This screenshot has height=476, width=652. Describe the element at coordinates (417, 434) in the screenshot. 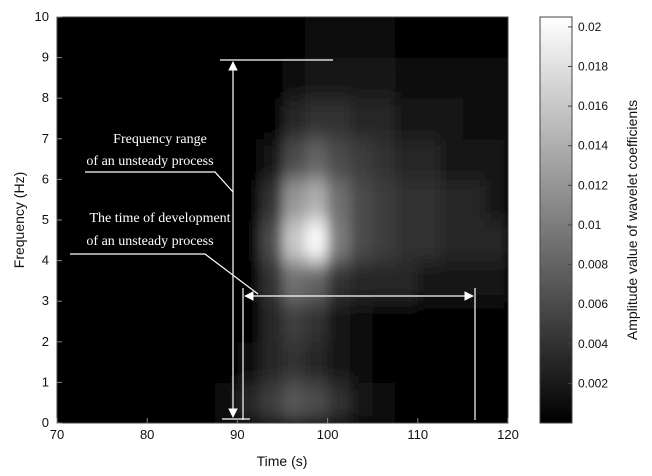

I see `x-tick-label: 110` at that location.